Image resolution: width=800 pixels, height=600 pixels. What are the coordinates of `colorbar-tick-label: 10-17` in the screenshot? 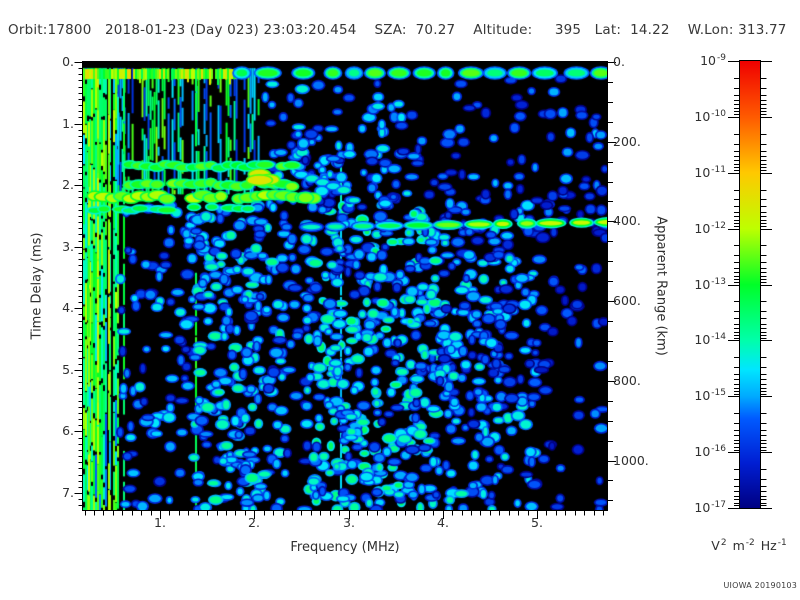 It's located at (703, 509).